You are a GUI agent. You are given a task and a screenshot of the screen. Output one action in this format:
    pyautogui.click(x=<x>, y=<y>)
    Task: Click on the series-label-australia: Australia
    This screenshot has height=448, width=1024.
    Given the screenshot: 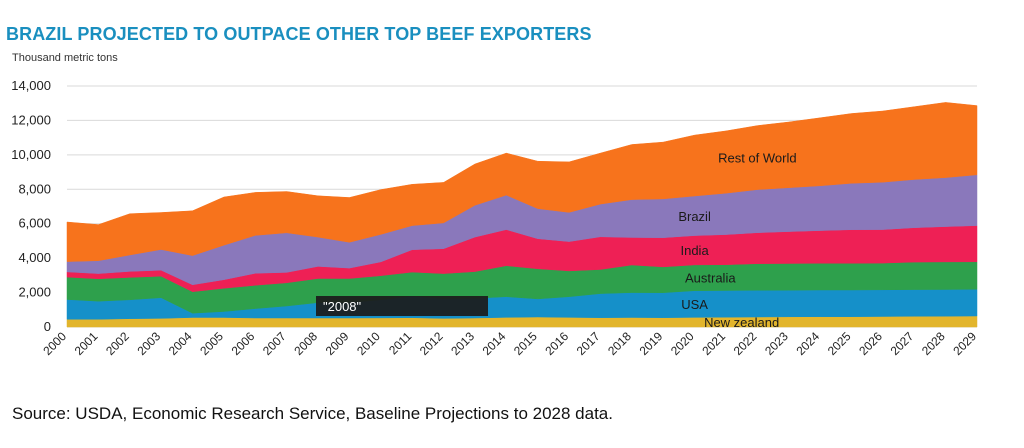 What is the action you would take?
    pyautogui.click(x=710, y=278)
    